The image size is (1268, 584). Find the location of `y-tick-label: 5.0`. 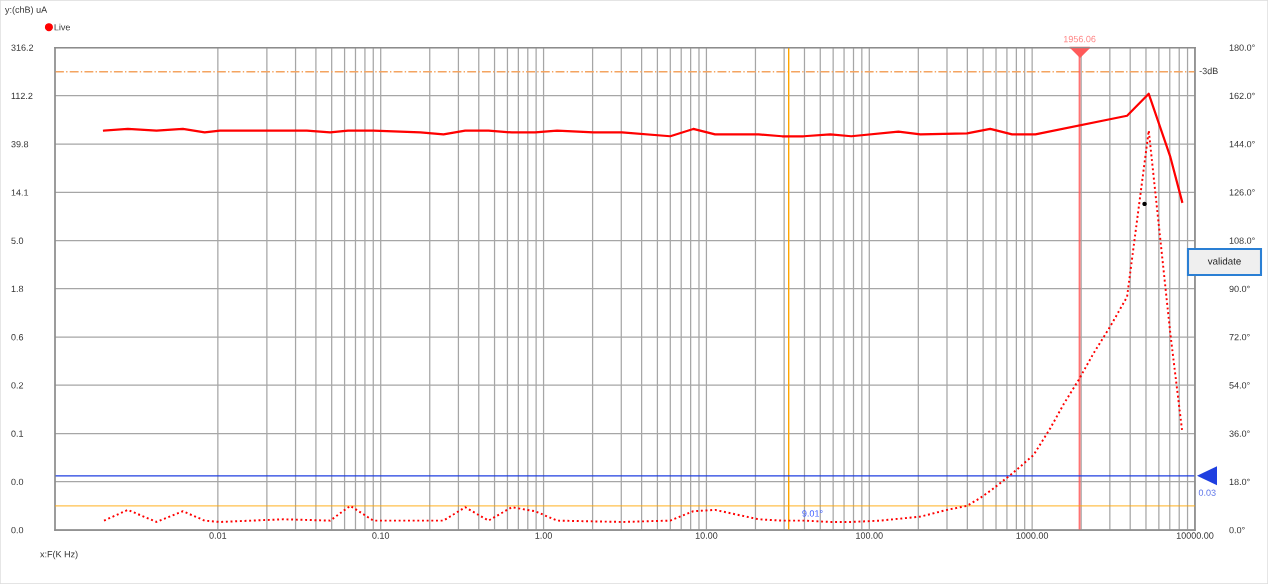

y-tick-label: 5.0 is located at coordinates (17, 240).